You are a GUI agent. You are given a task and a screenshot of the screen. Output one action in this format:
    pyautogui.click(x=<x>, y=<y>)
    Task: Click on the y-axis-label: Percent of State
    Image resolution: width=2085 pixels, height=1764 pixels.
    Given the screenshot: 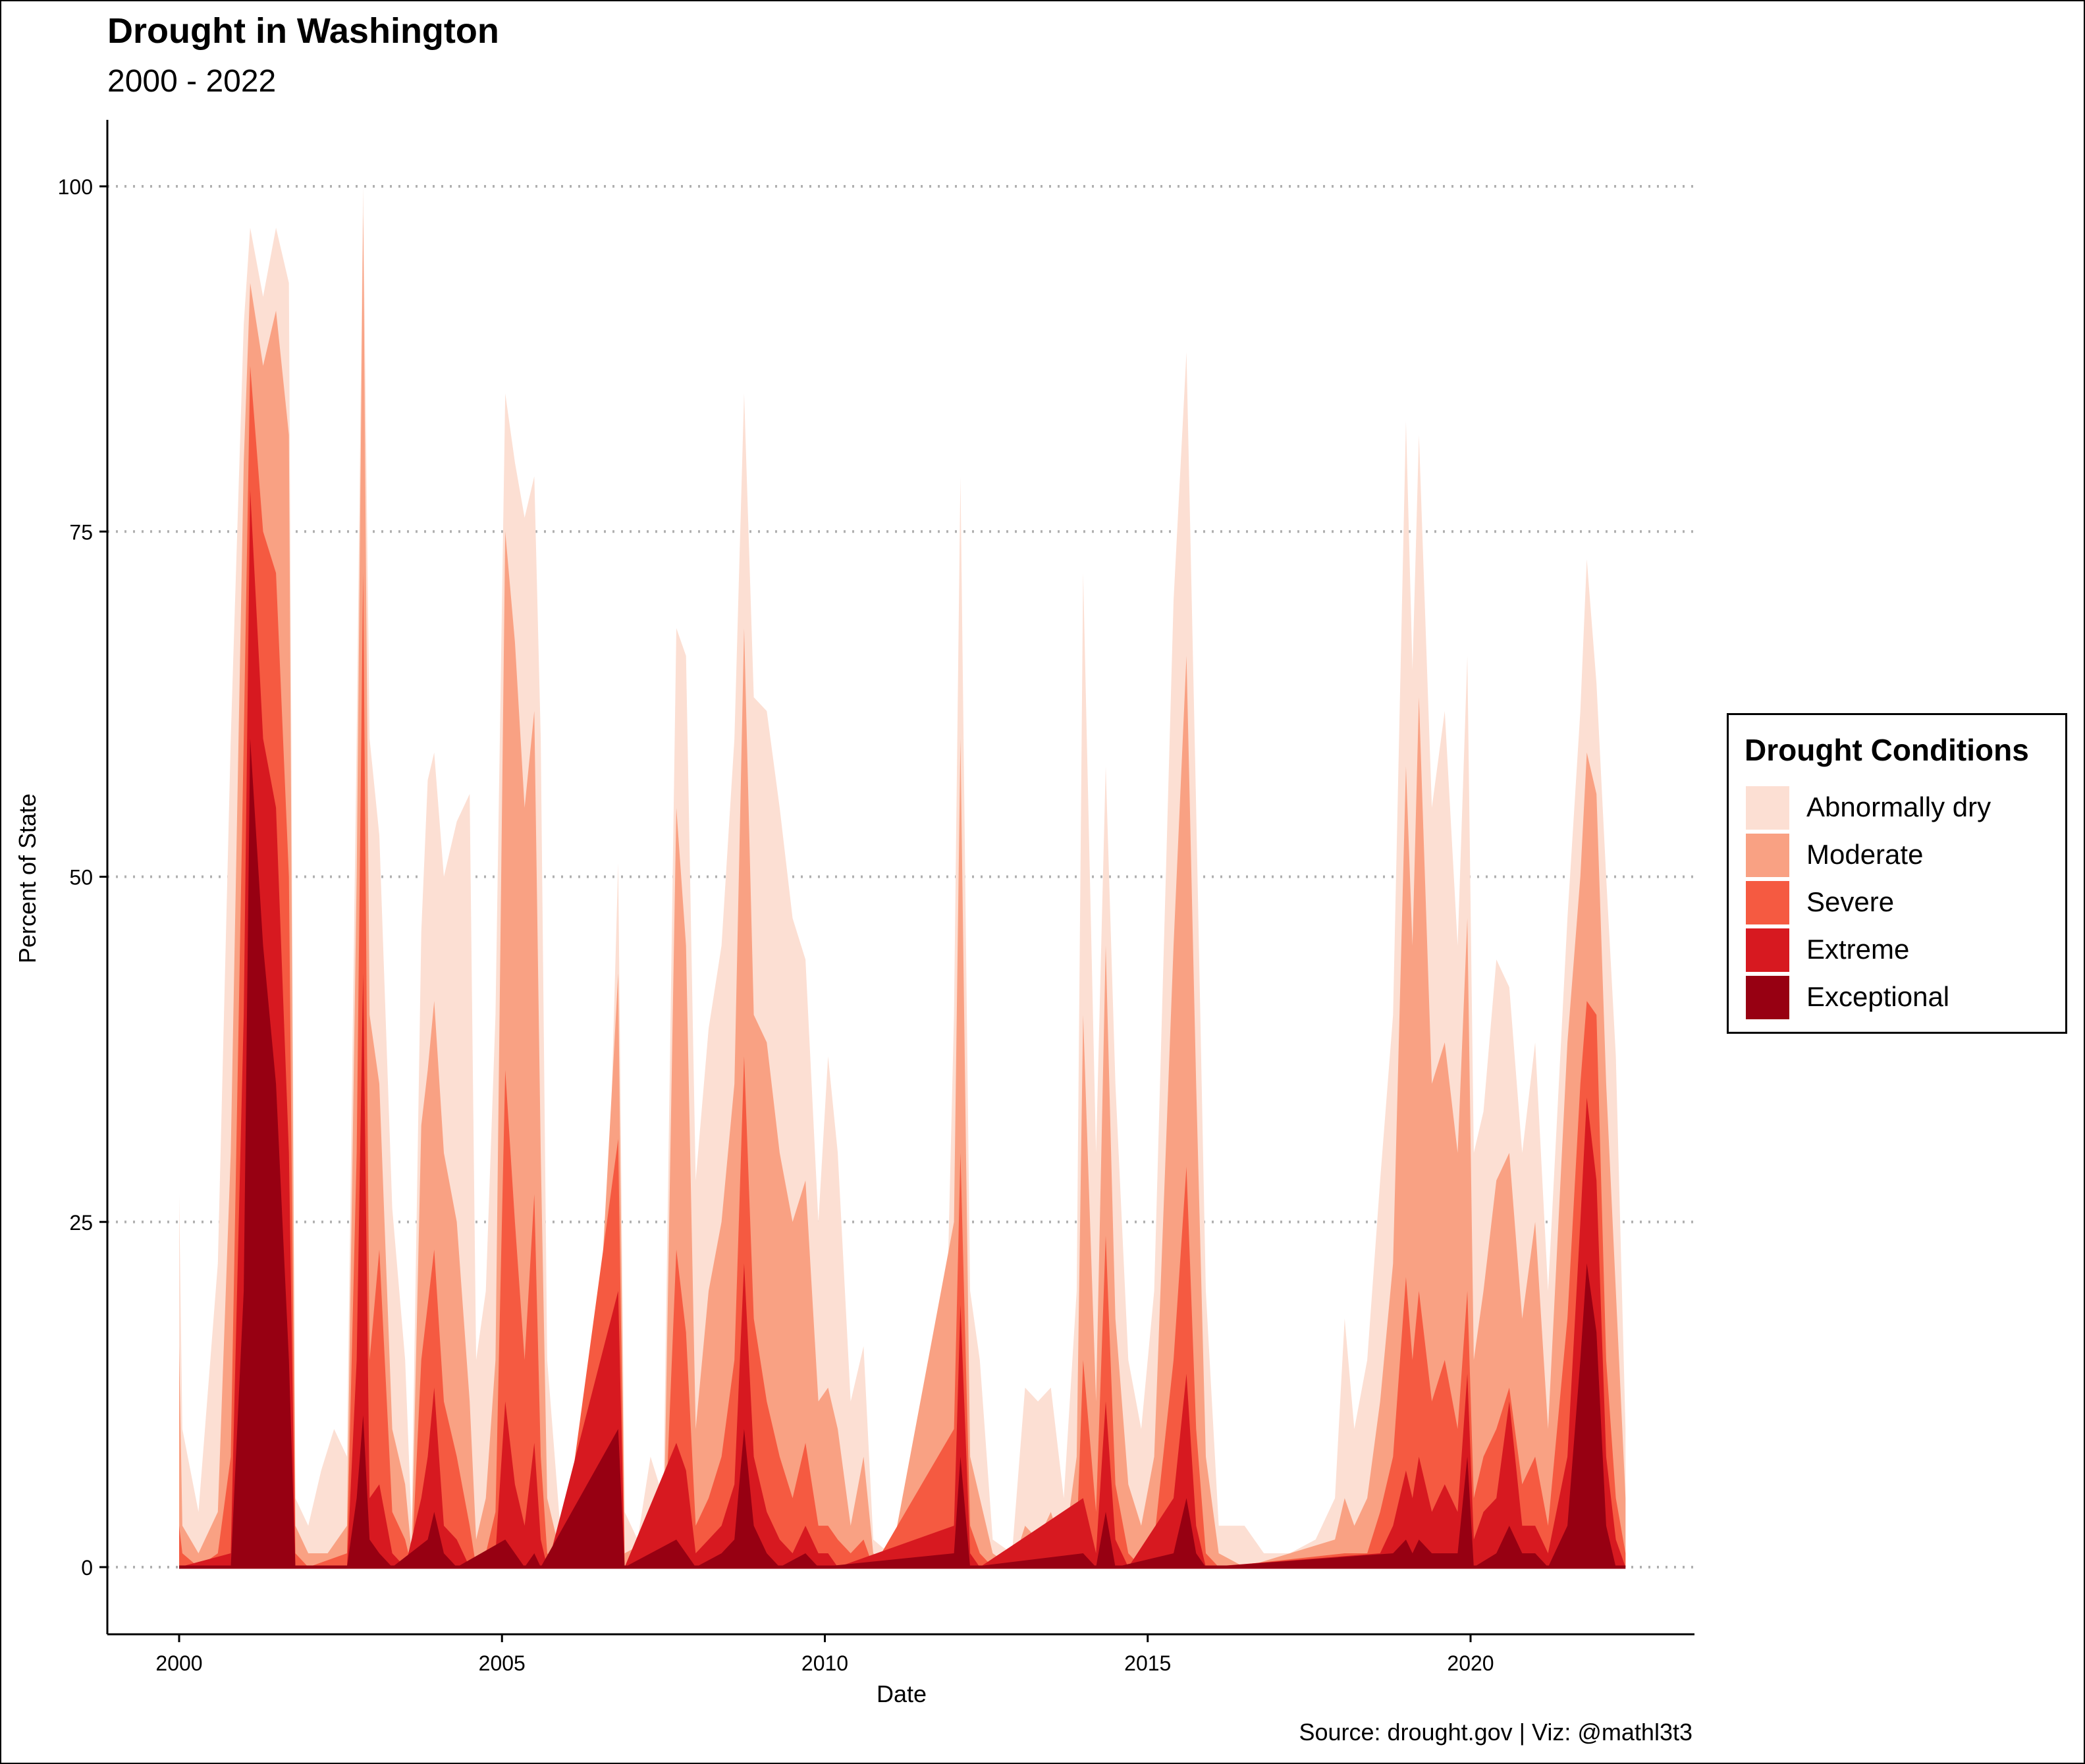 What is the action you would take?
    pyautogui.click(x=27, y=878)
    